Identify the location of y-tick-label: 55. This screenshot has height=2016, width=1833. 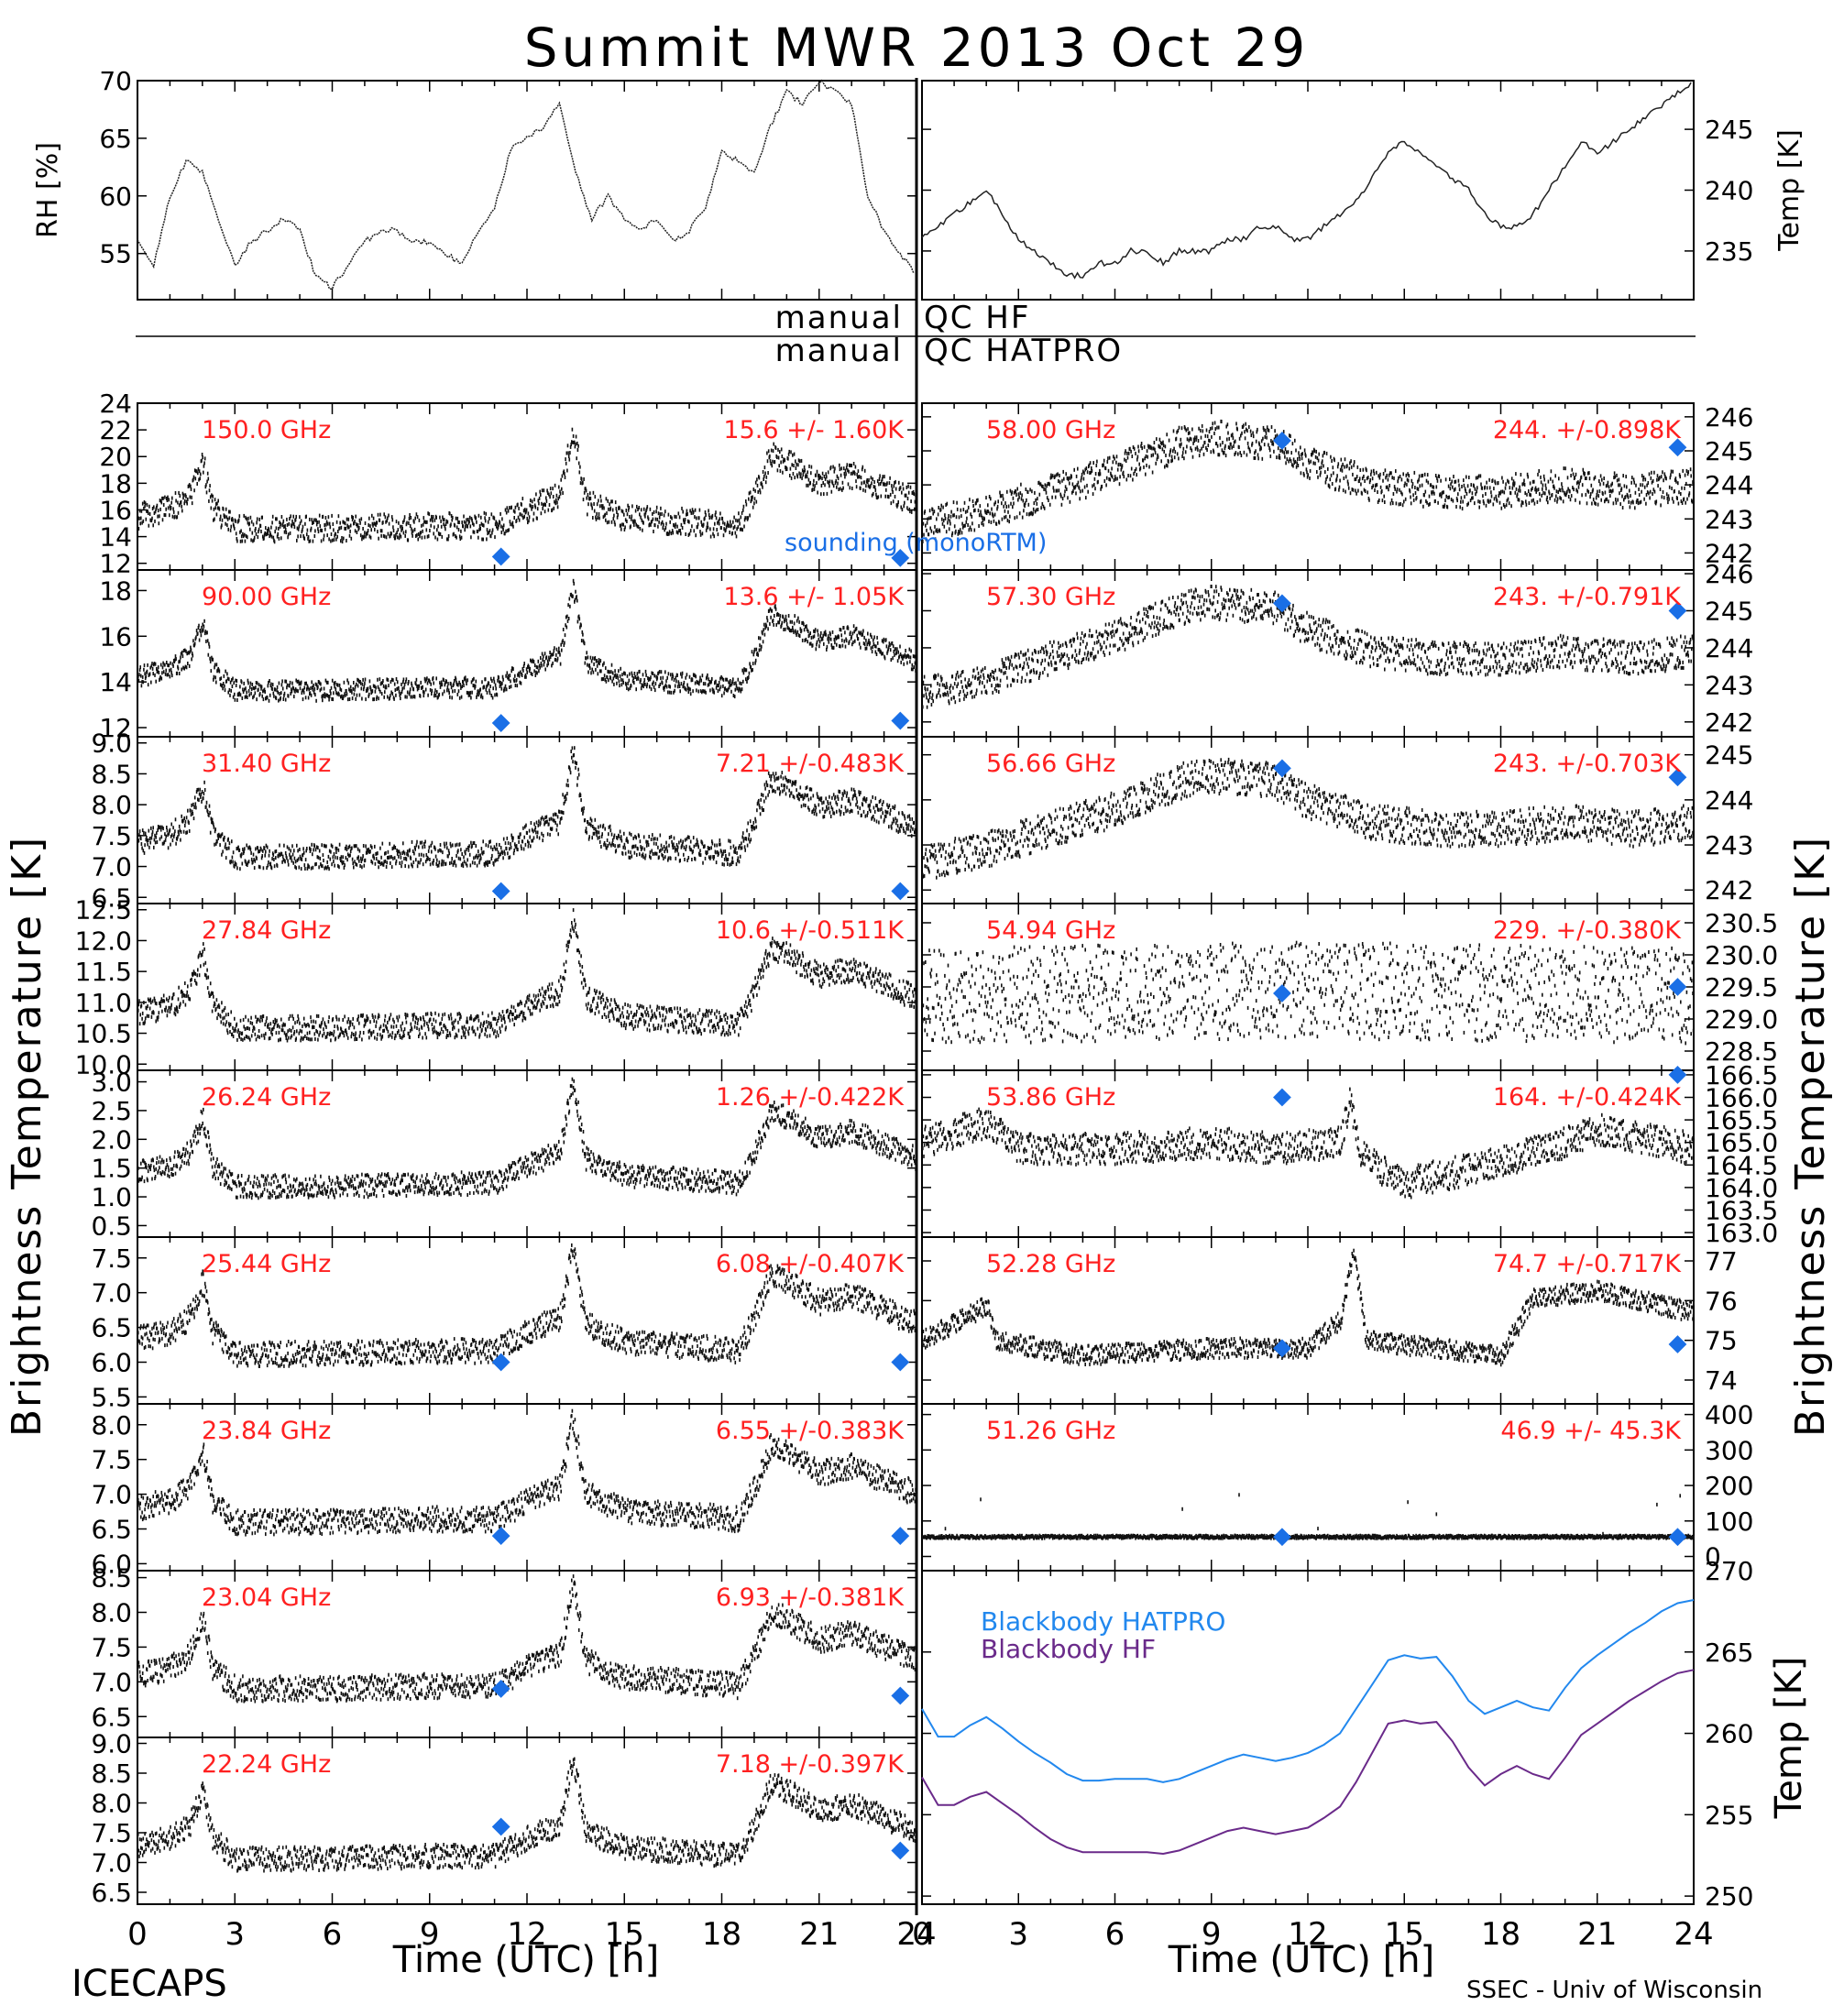
(115, 254).